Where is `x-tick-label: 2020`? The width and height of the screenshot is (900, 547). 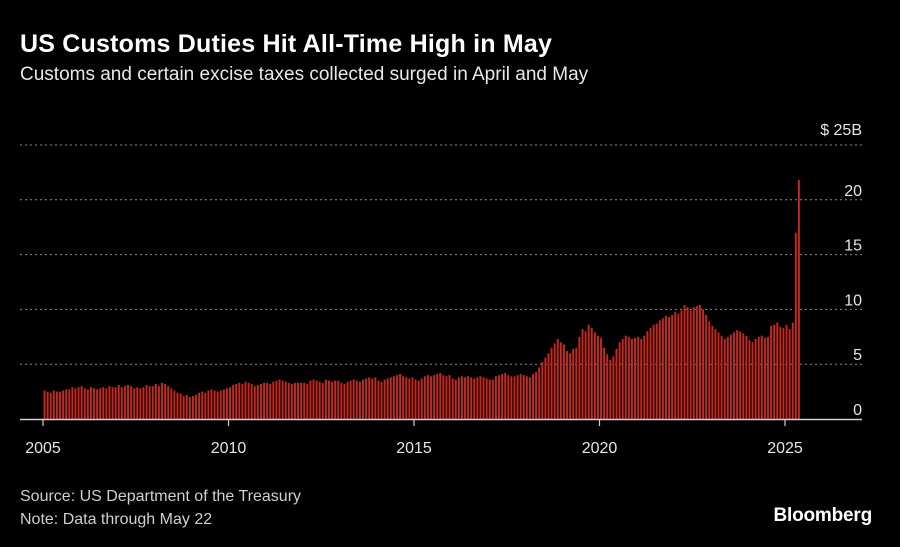 x-tick-label: 2020 is located at coordinates (600, 448).